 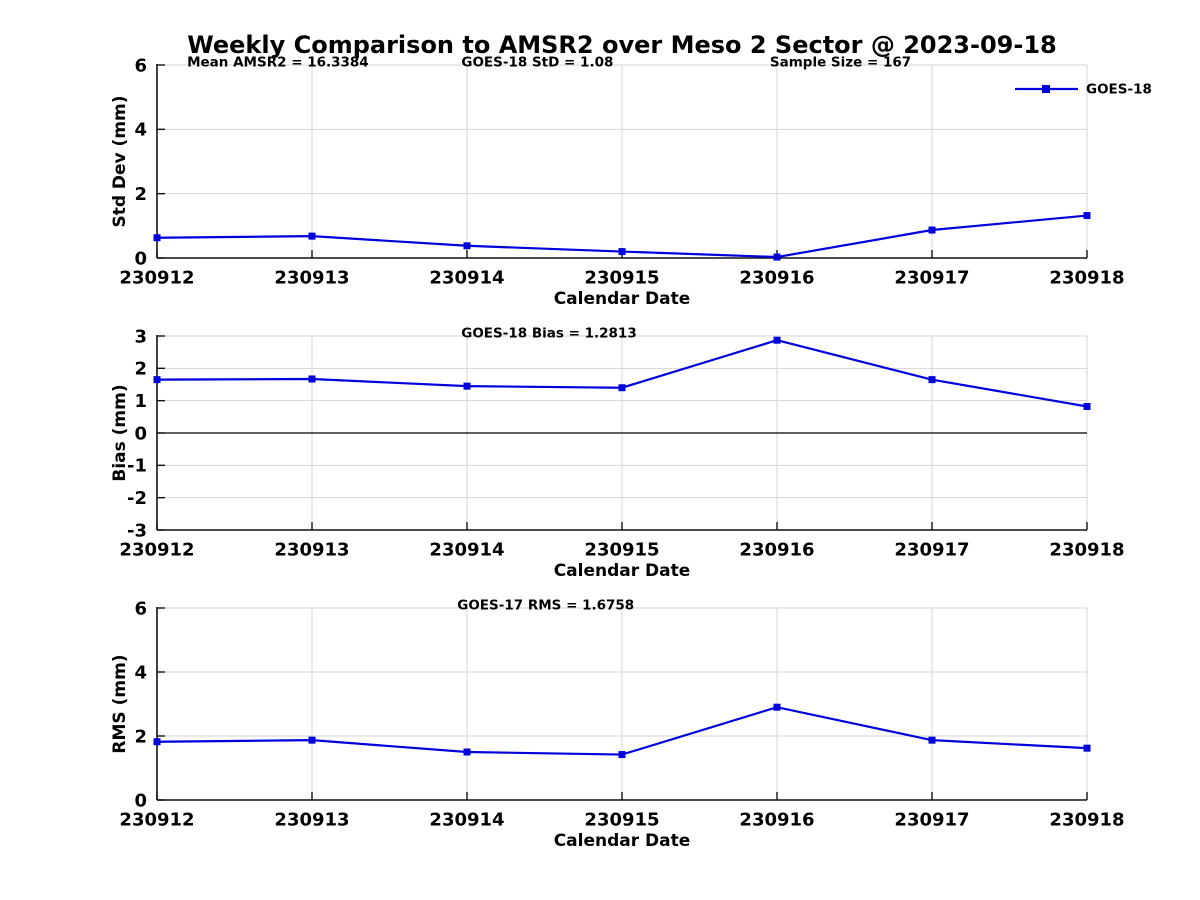 What do you see at coordinates (120, 161) in the screenshot?
I see `y-axis-label: Std Dev (mm)` at bounding box center [120, 161].